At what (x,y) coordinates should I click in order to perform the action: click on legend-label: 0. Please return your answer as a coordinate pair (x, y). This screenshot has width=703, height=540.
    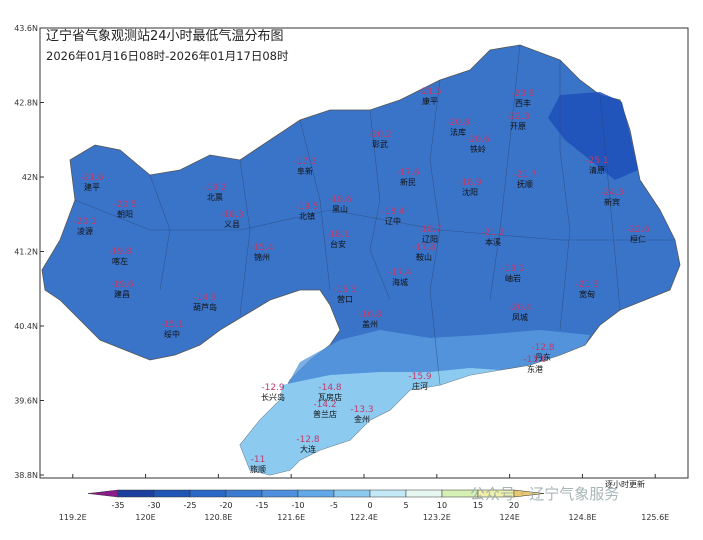
    Looking at the image, I should click on (369, 505).